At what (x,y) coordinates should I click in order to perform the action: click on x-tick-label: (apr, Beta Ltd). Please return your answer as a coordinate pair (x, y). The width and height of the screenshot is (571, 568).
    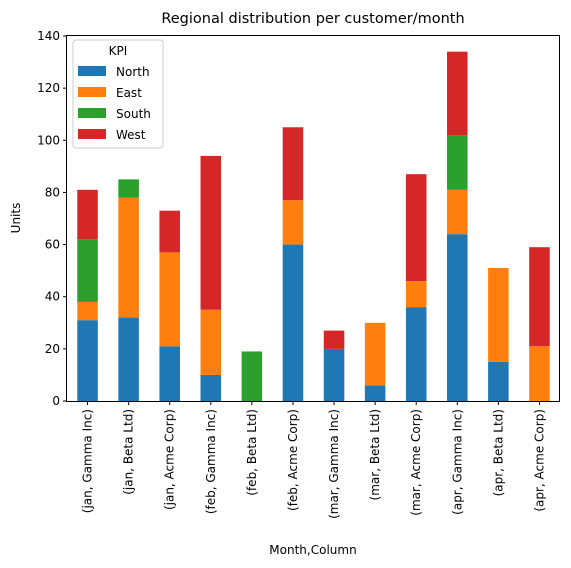
    Looking at the image, I should click on (498, 452).